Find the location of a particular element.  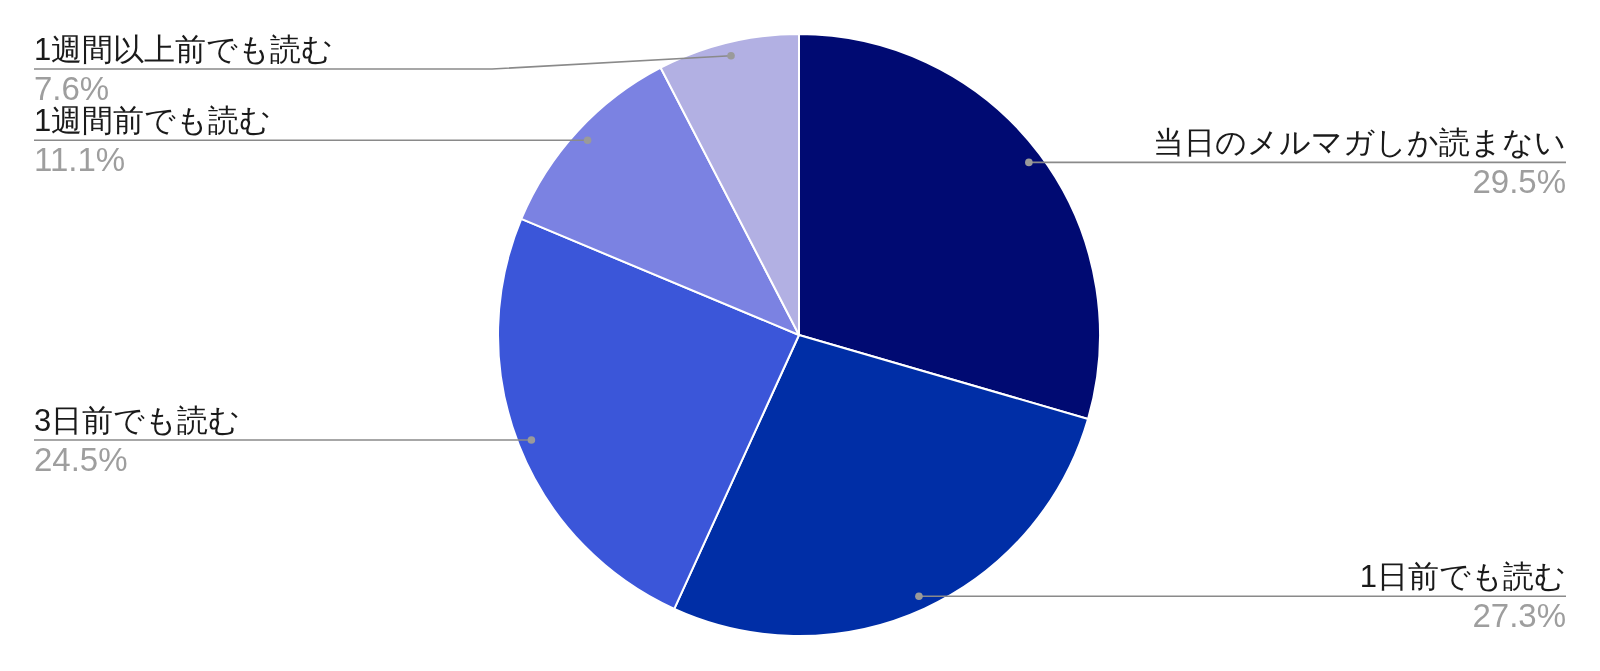

data-label: 24.5% is located at coordinates (81, 459).